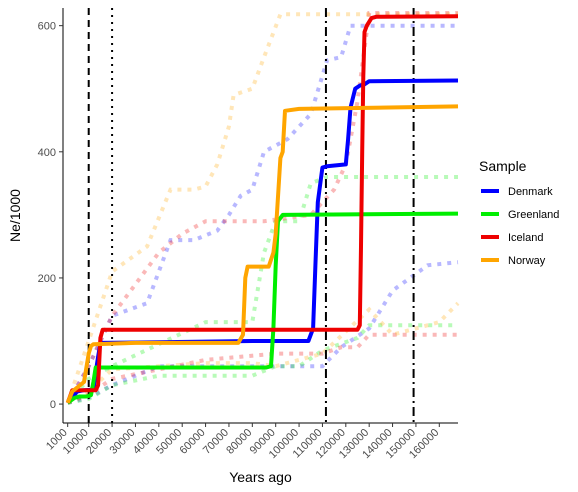  I want to click on legend-label-iceland: Iceland, so click(525, 238).